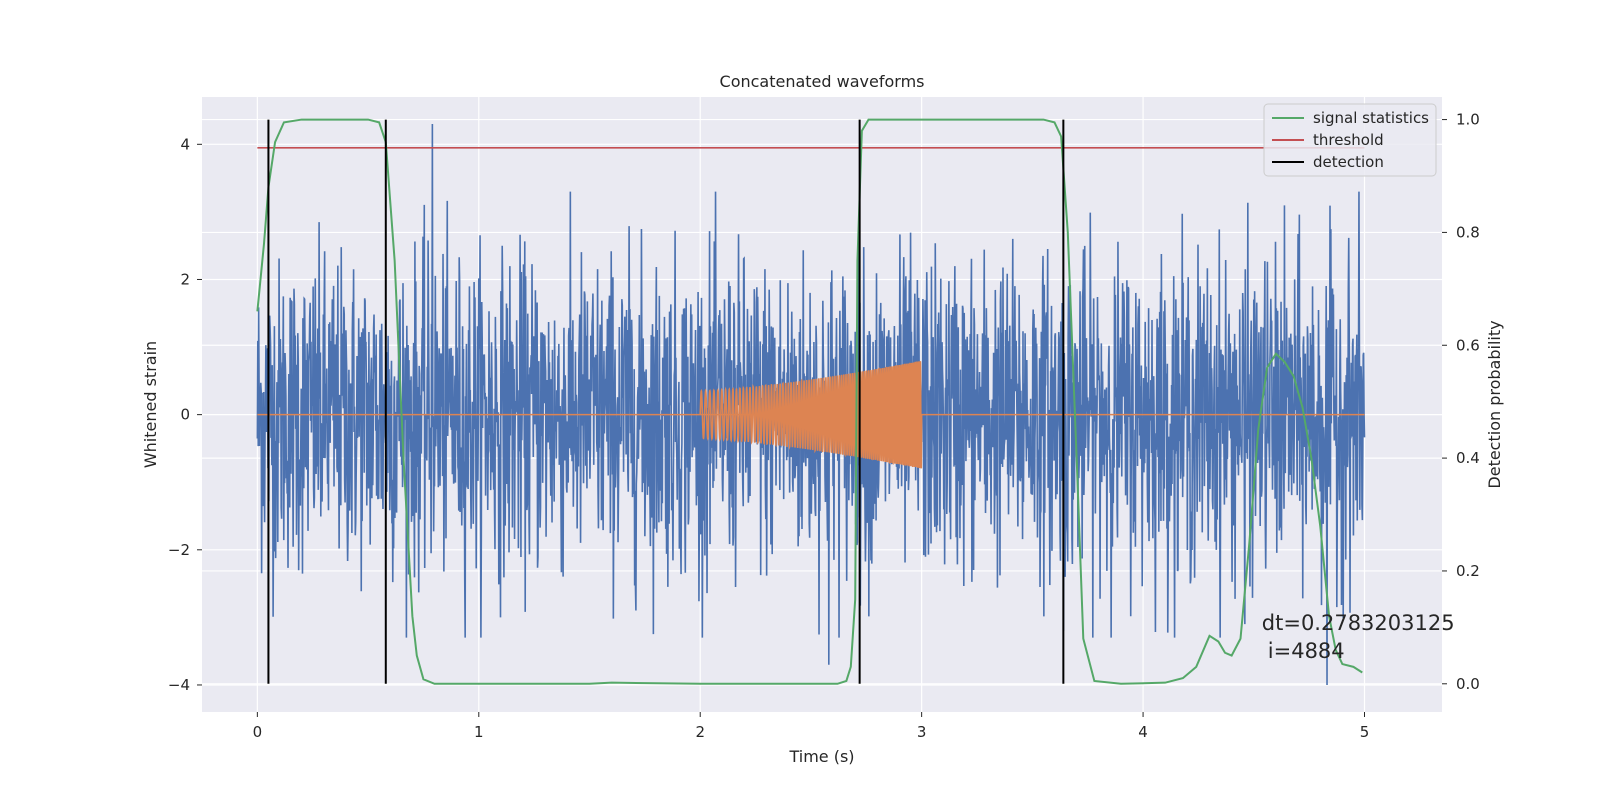 Image resolution: width=1600 pixels, height=804 pixels. What do you see at coordinates (1306, 651) in the screenshot?
I see `annotation-index: i=4884` at bounding box center [1306, 651].